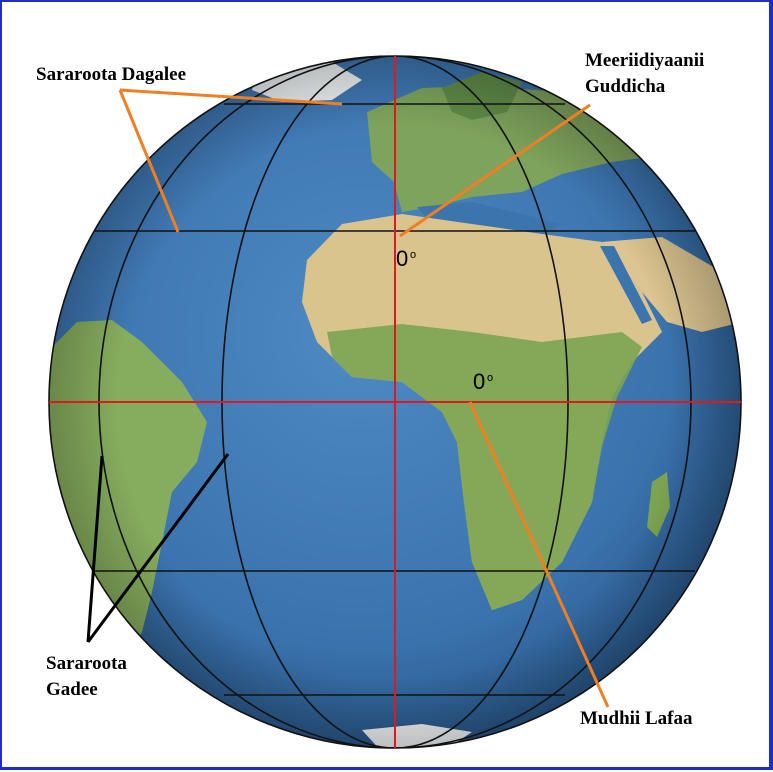 The height and width of the screenshot is (772, 773). I want to click on longitude-pointers, so click(158, 548).